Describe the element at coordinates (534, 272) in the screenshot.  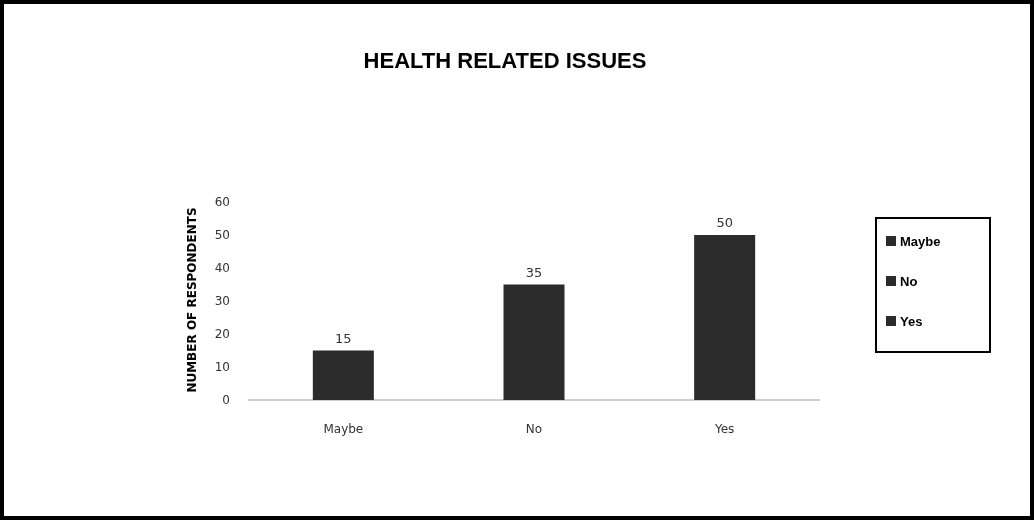
I see `data-label: 35` at that location.